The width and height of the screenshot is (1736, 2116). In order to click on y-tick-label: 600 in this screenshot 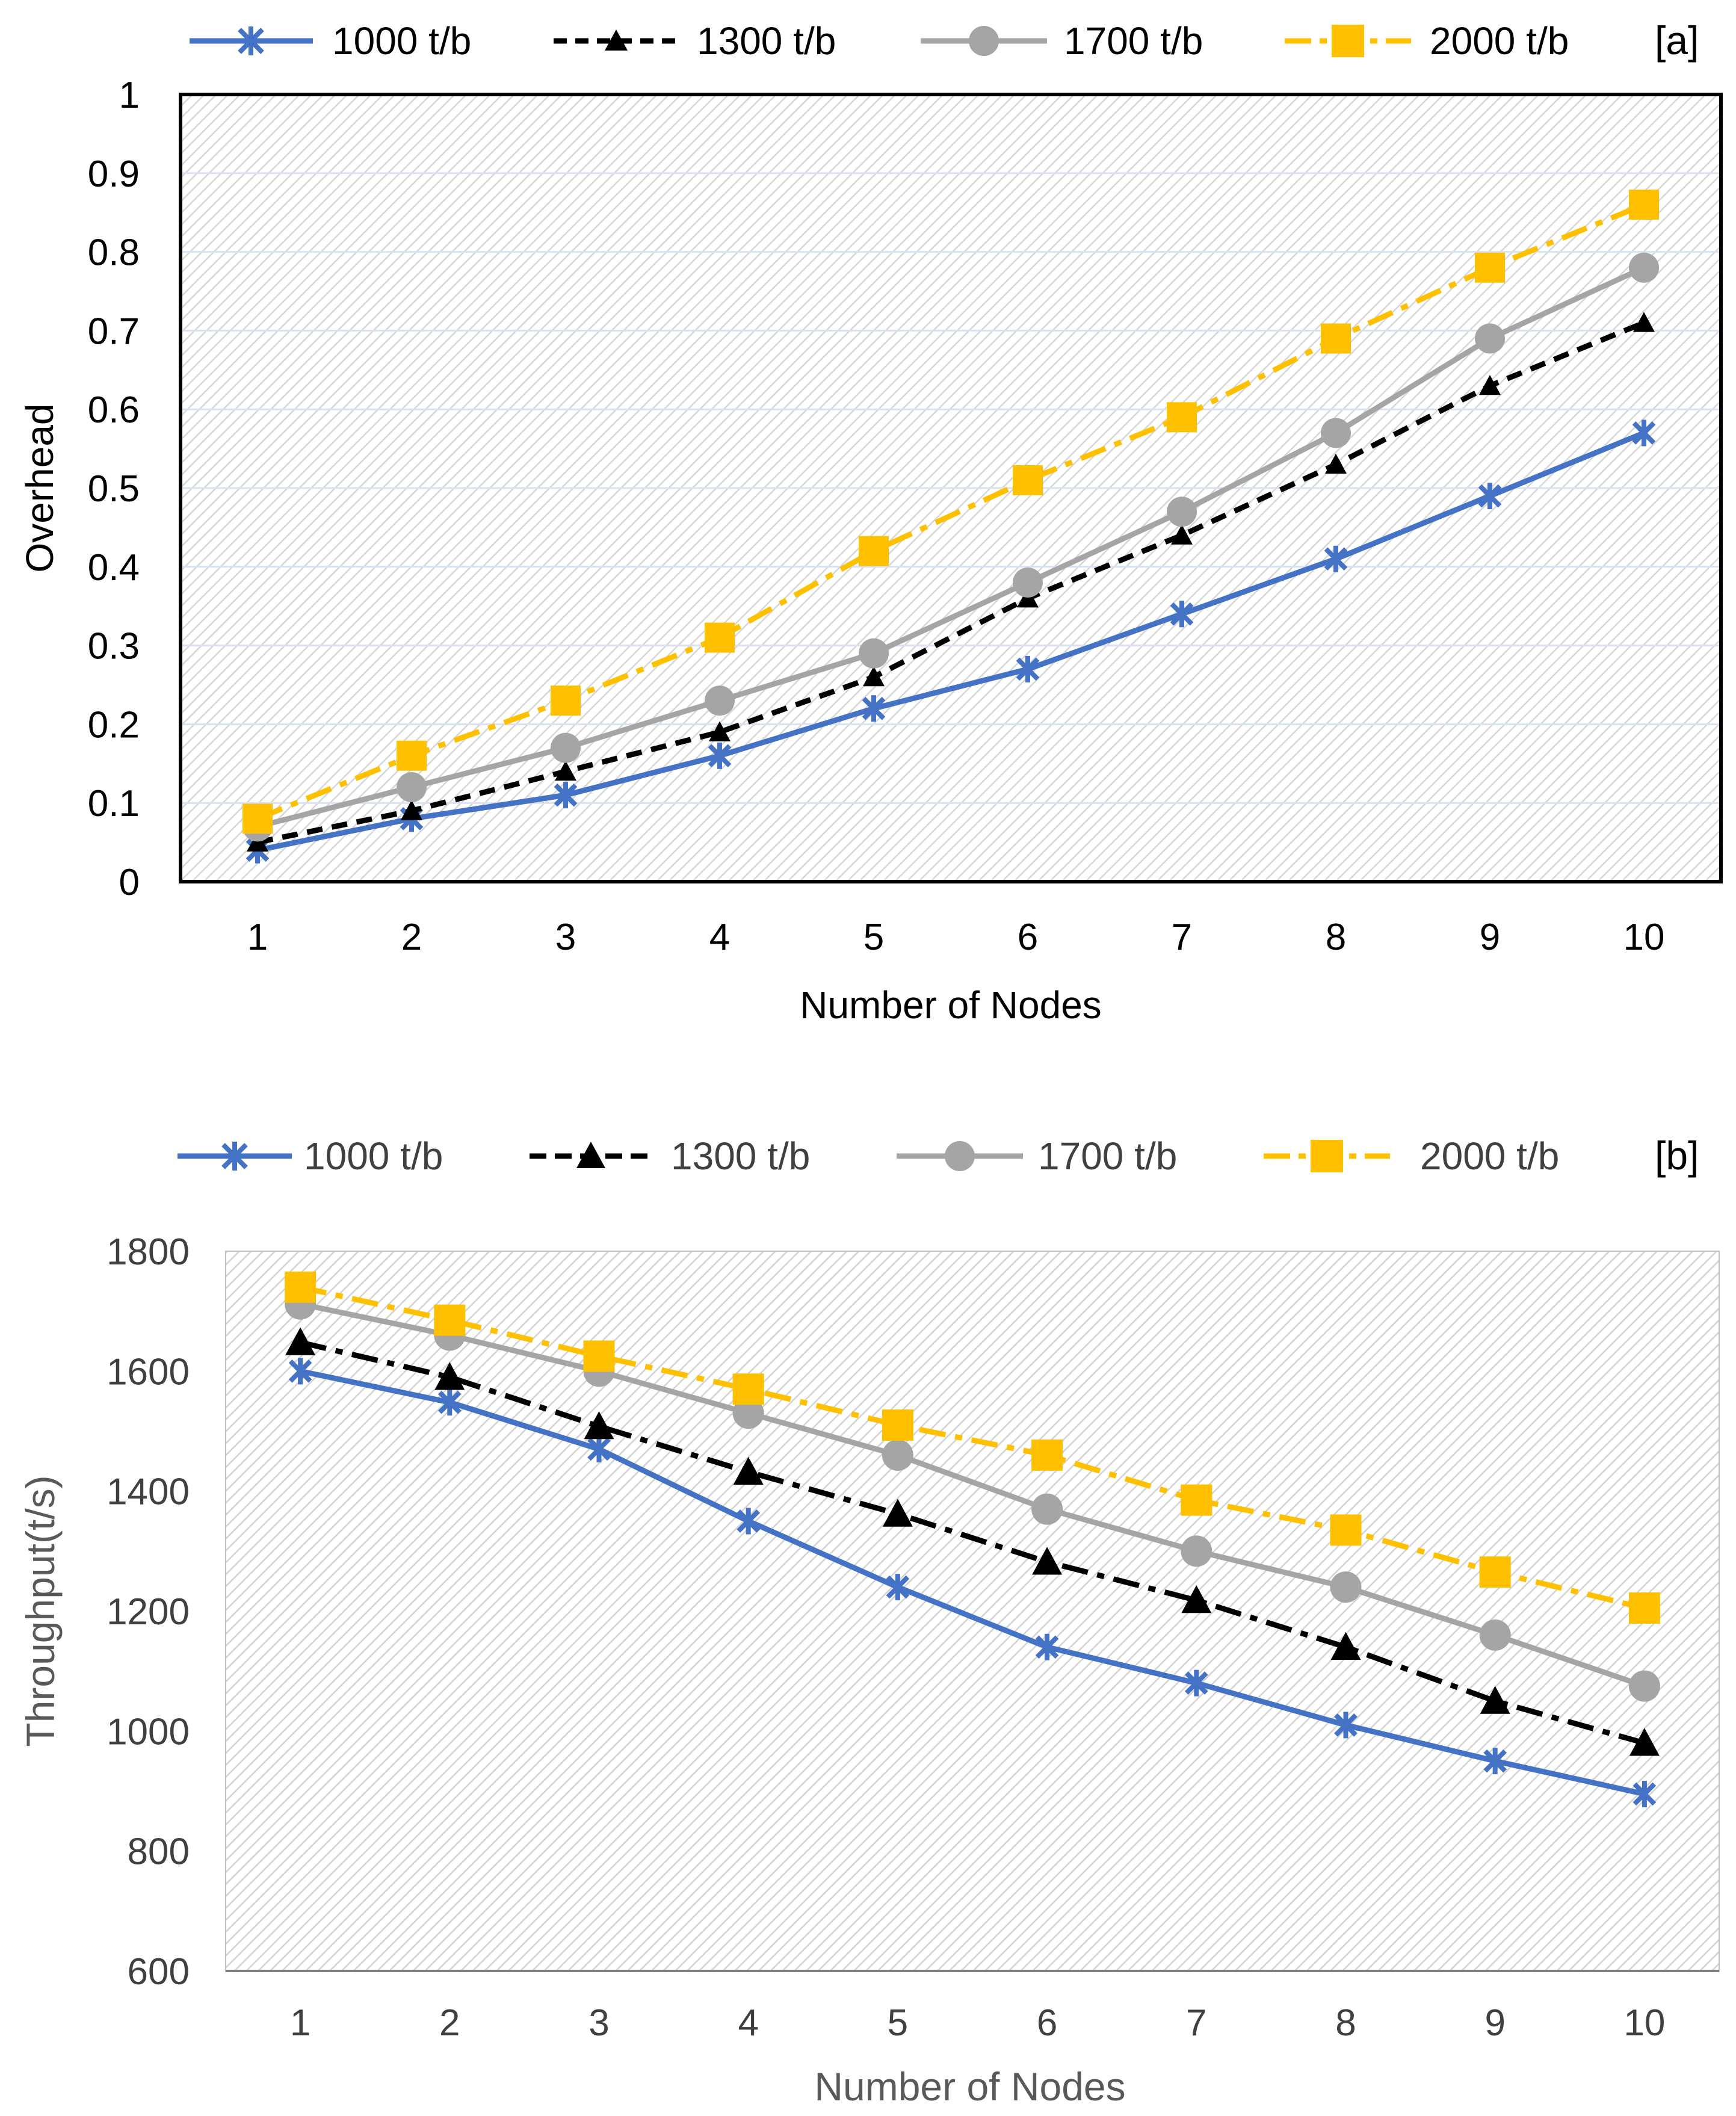, I will do `click(159, 1972)`.